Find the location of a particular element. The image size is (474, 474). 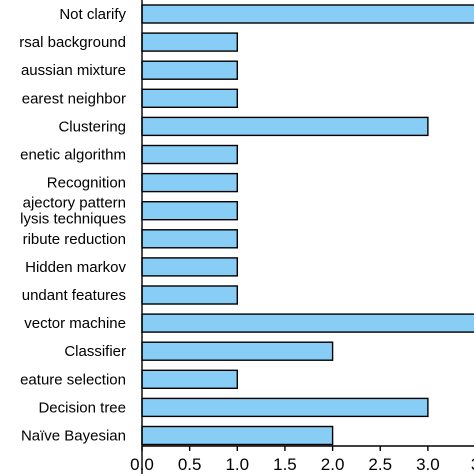

x-tick-label: 2.0 is located at coordinates (333, 464).